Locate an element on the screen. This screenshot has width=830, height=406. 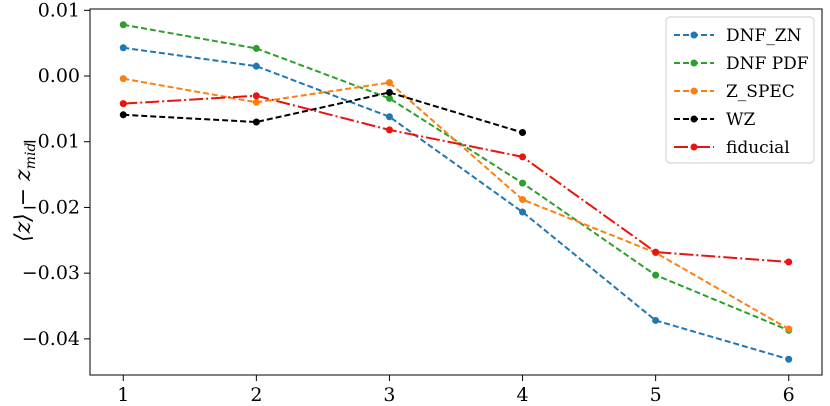
legend-label: Z_SPEC is located at coordinates (760, 92).